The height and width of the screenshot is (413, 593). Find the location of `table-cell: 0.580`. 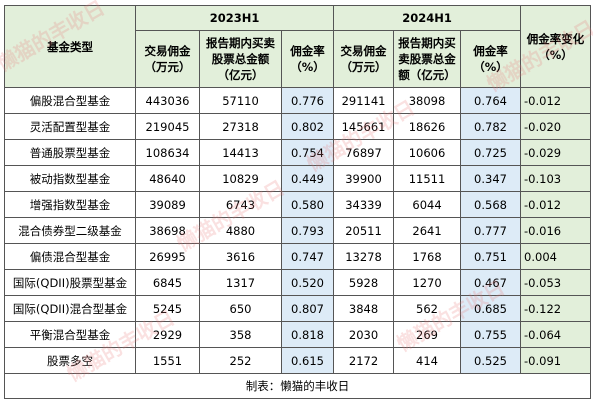

table-cell: 0.580 is located at coordinates (307, 204).